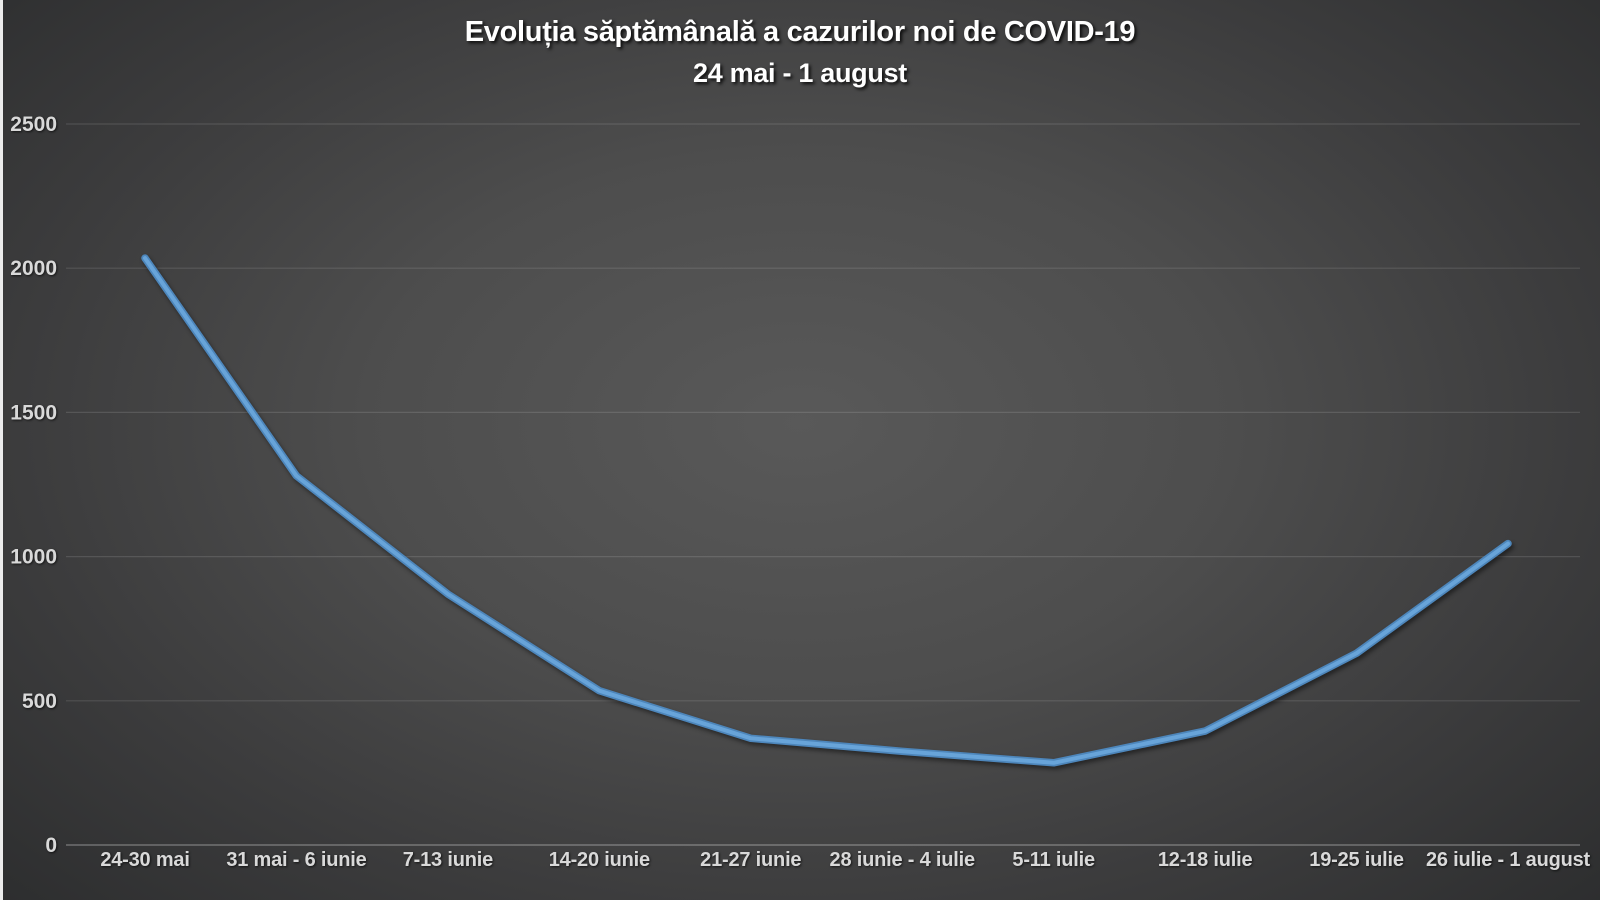 This screenshot has height=900, width=1600. What do you see at coordinates (33, 412) in the screenshot?
I see `y-tick-label: 1500` at bounding box center [33, 412].